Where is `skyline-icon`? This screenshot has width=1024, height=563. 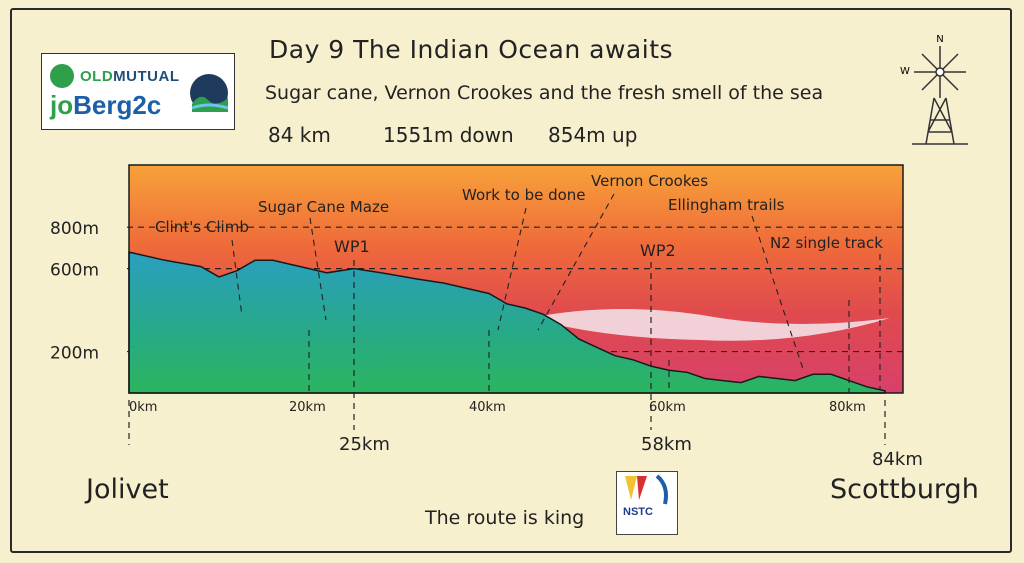
skyline-icon is located at coordinates (209, 93).